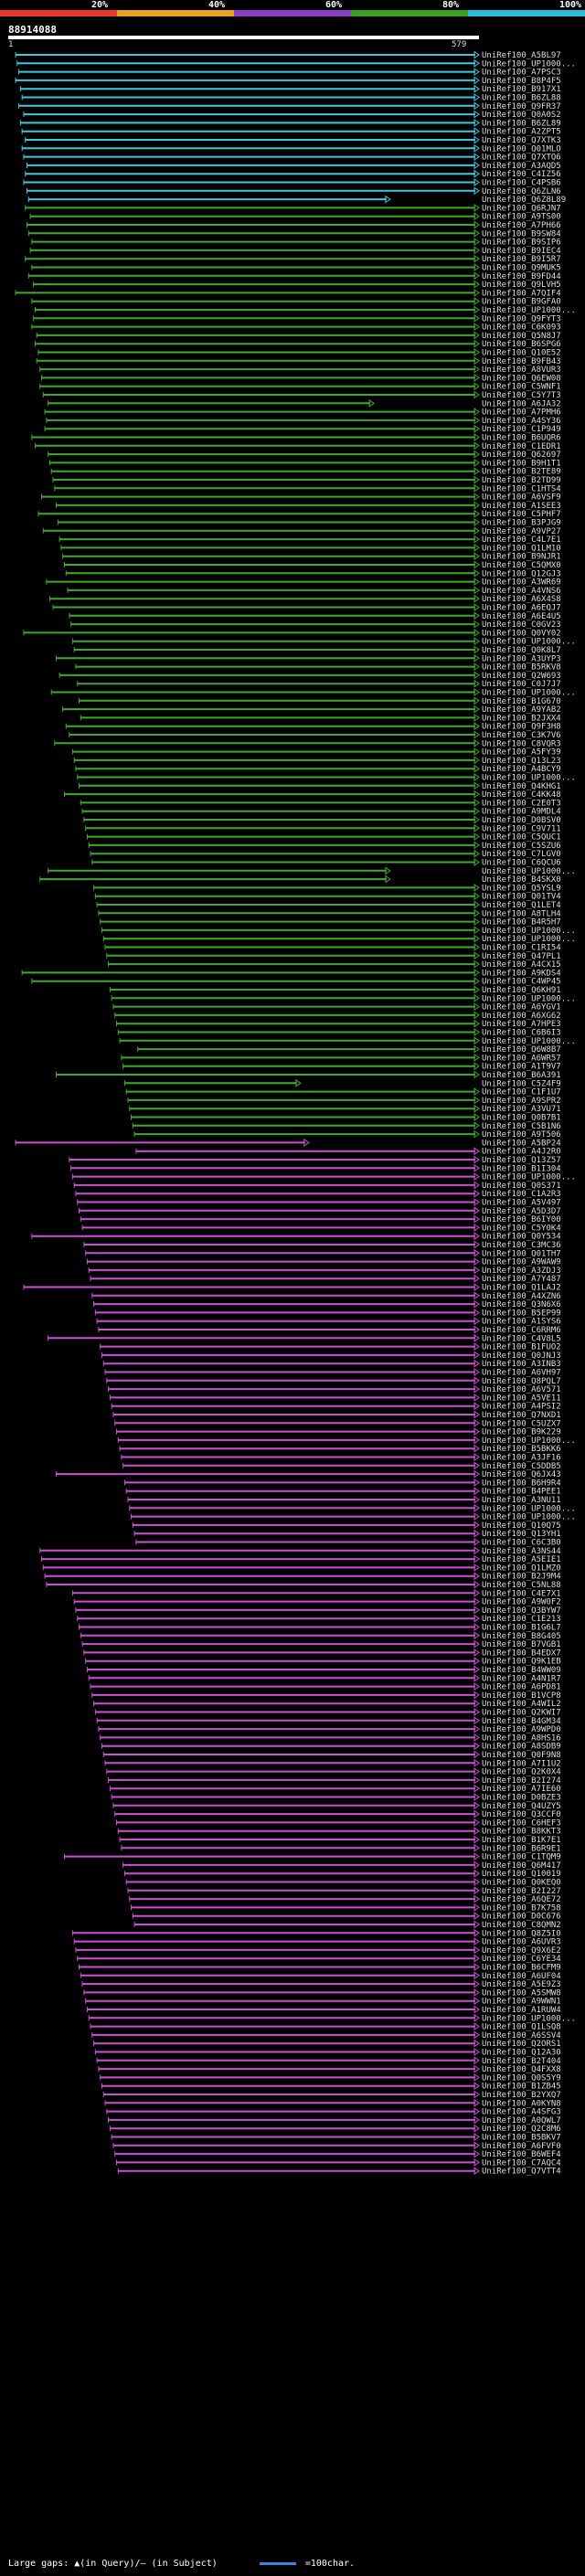 The image size is (585, 2576). What do you see at coordinates (342, 1083) in the screenshot?
I see `hit-row: UniRef100_C5Z4F9` at bounding box center [342, 1083].